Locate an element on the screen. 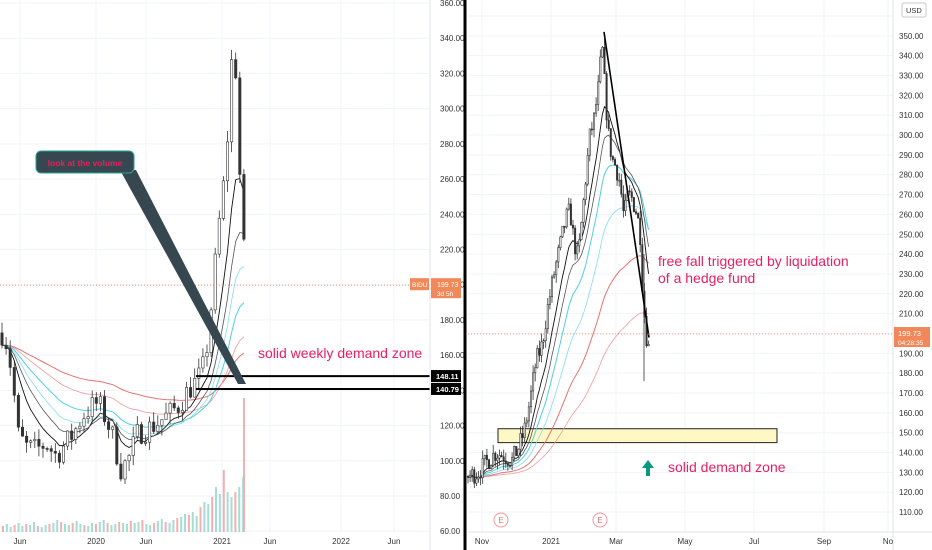 The image size is (932, 550). daily-earnings-label: E is located at coordinates (500, 520).